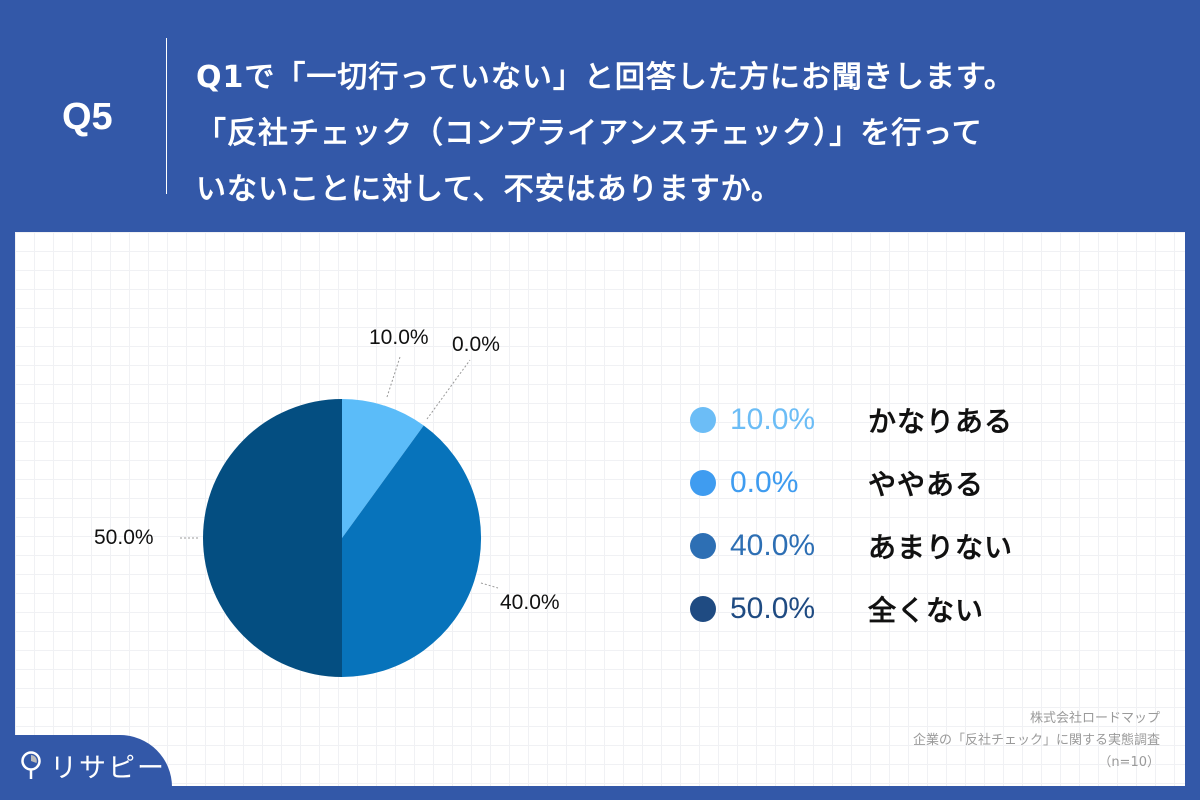 The height and width of the screenshot is (800, 1200). What do you see at coordinates (412, 551) in the screenshot?
I see `pie-slice-amari-nai` at bounding box center [412, 551].